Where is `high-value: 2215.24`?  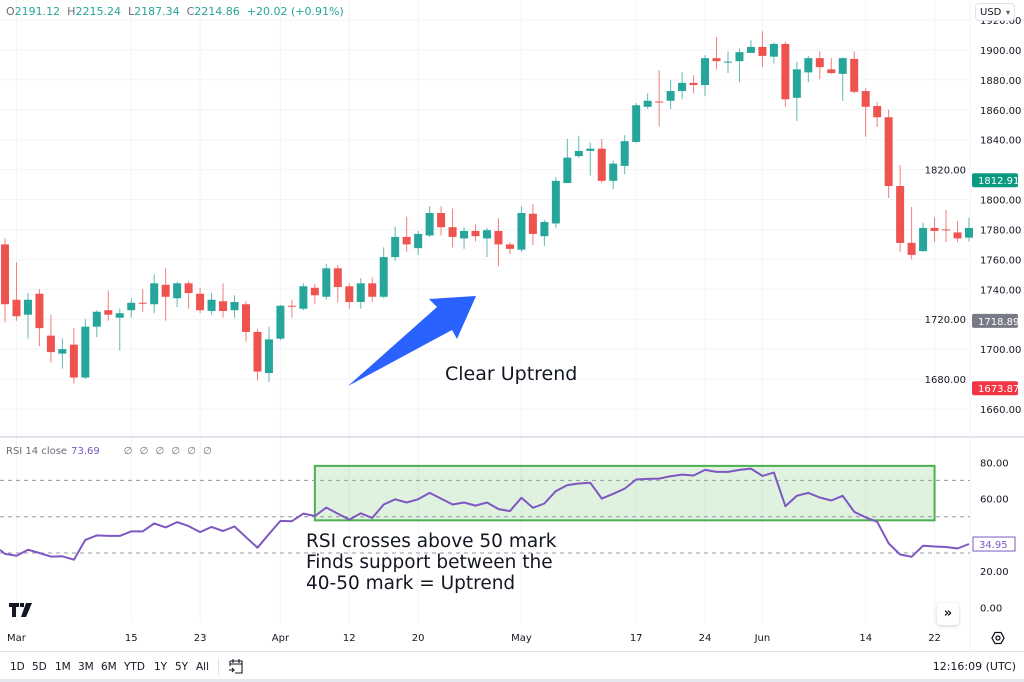
high-value: 2215.24 is located at coordinates (98, 11).